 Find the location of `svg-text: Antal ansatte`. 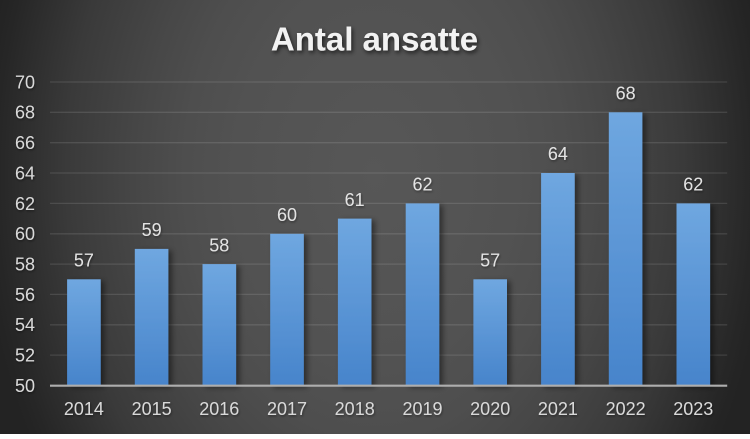

svg-text: Antal ansatte is located at coordinates (374, 39).